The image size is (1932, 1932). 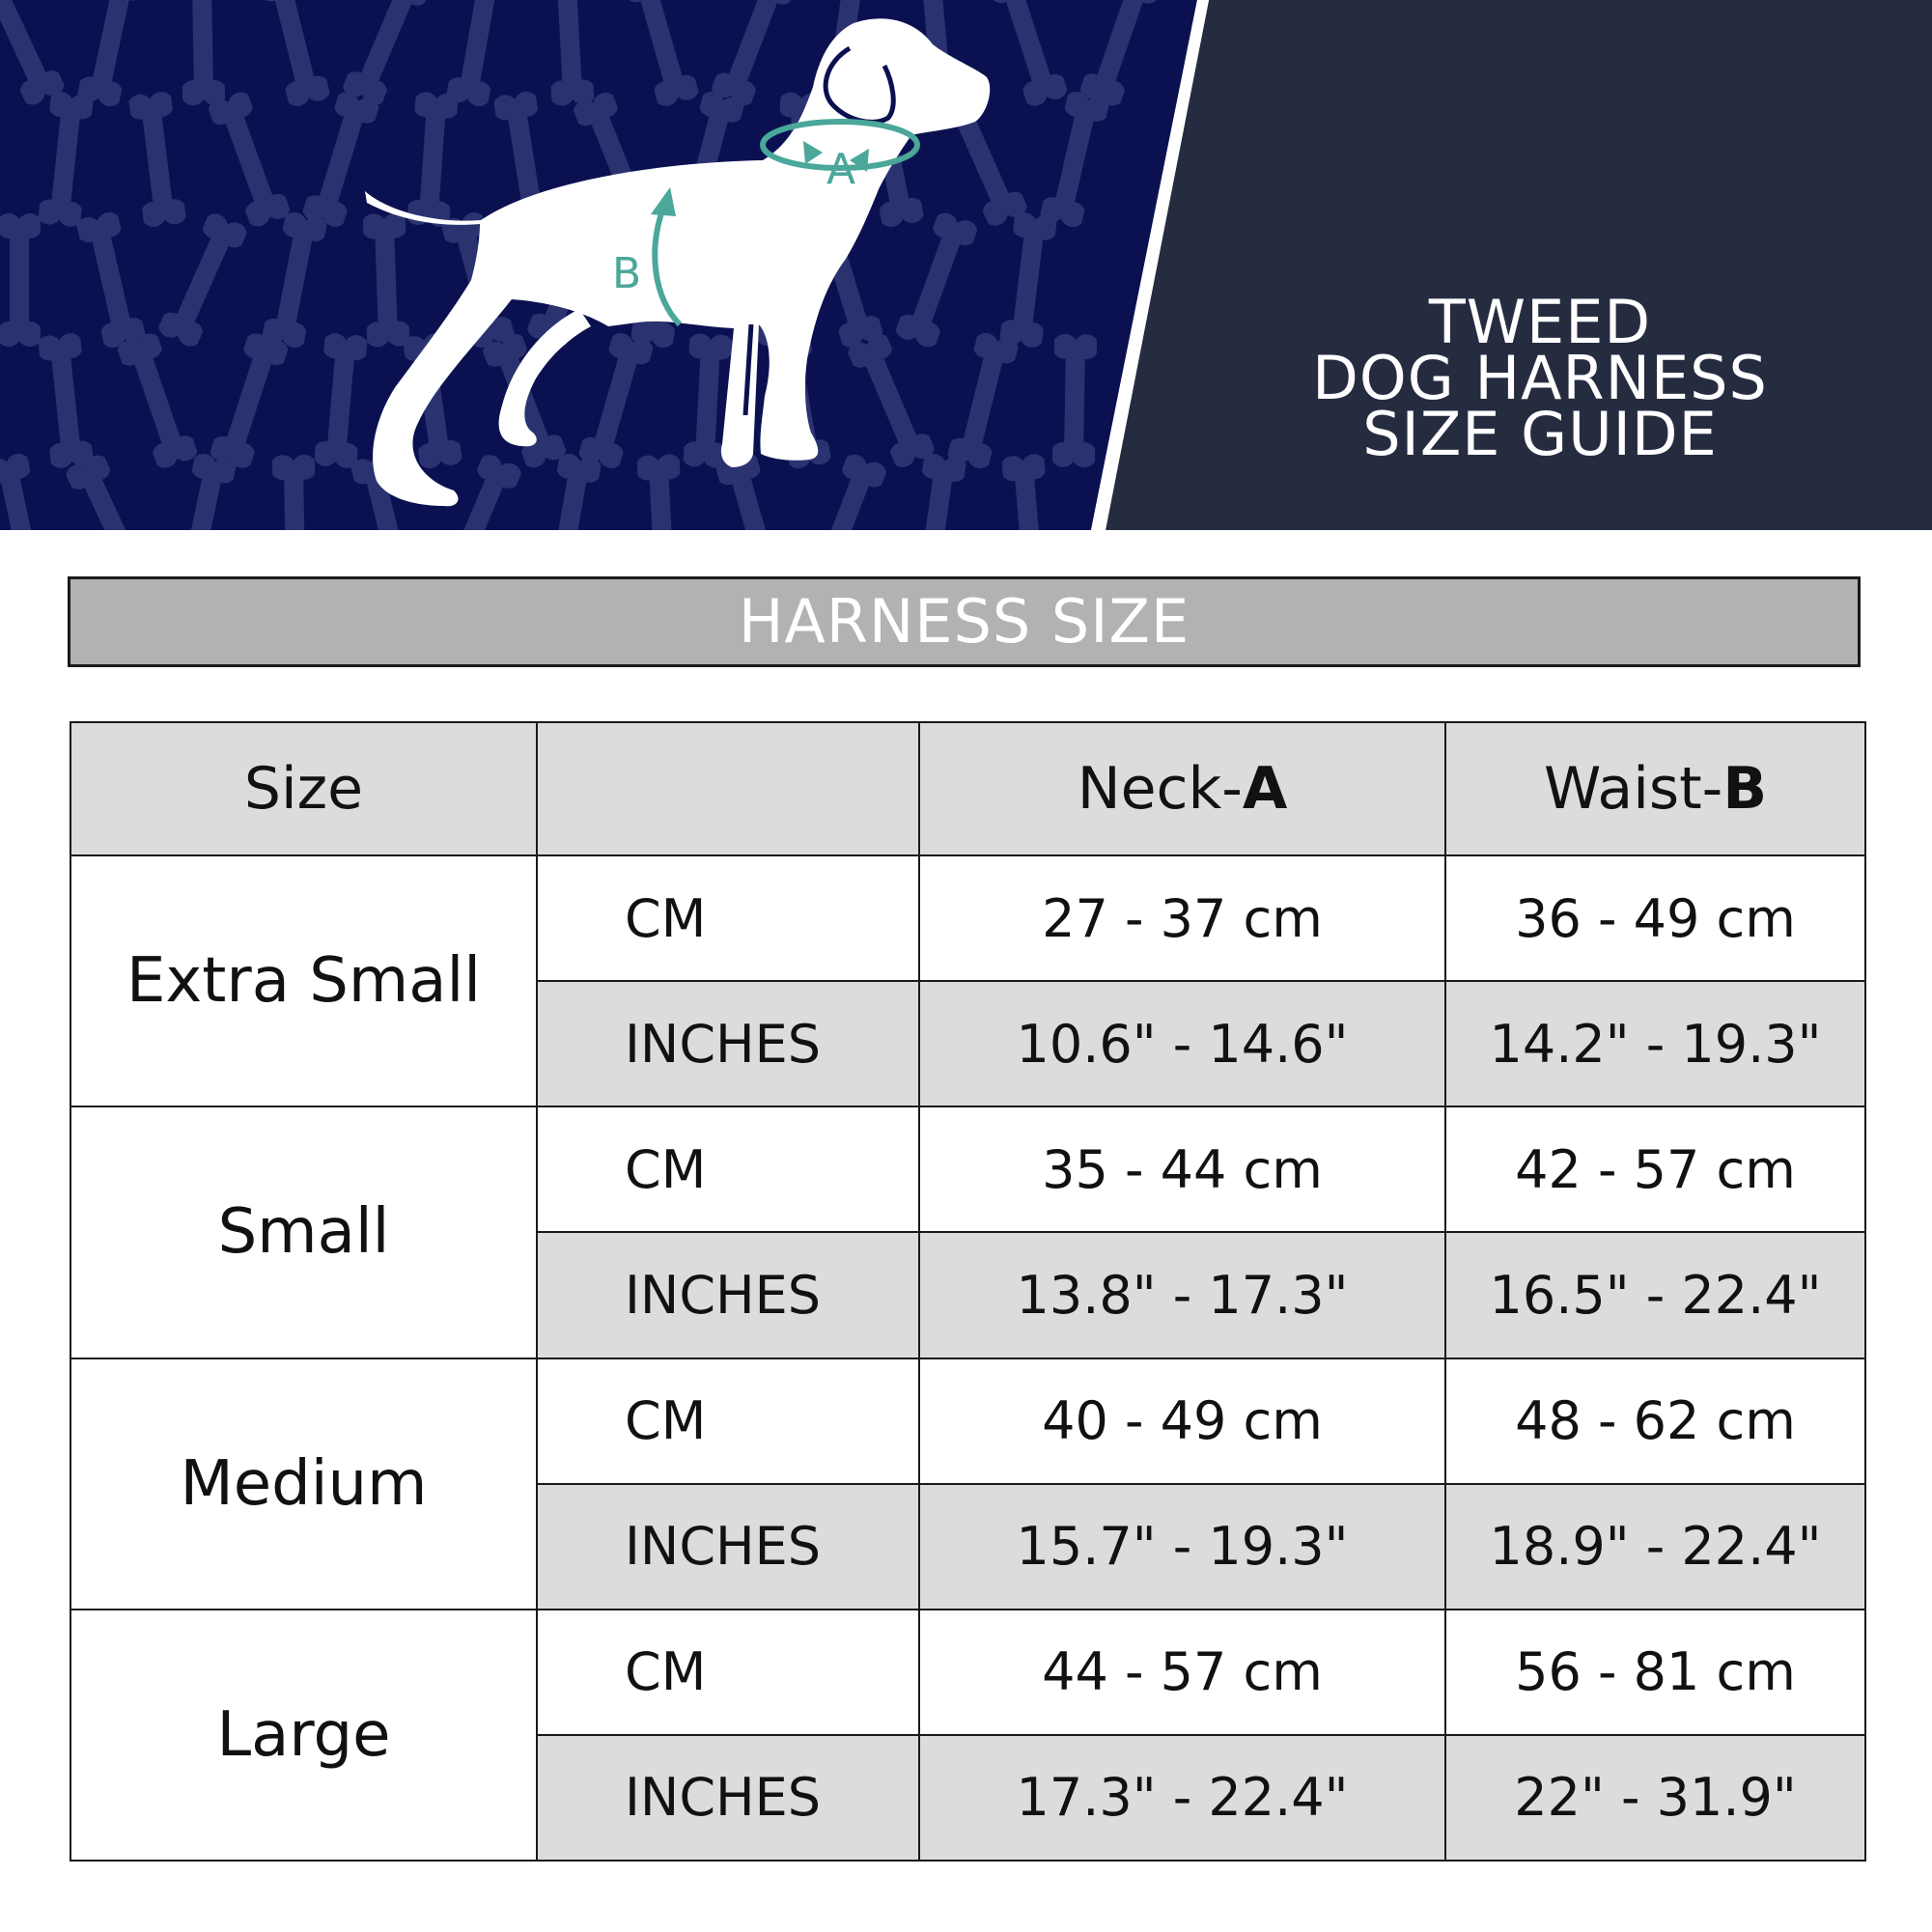 What do you see at coordinates (1182, 1672) in the screenshot?
I see `neck-value: 44 - 57 cm` at bounding box center [1182, 1672].